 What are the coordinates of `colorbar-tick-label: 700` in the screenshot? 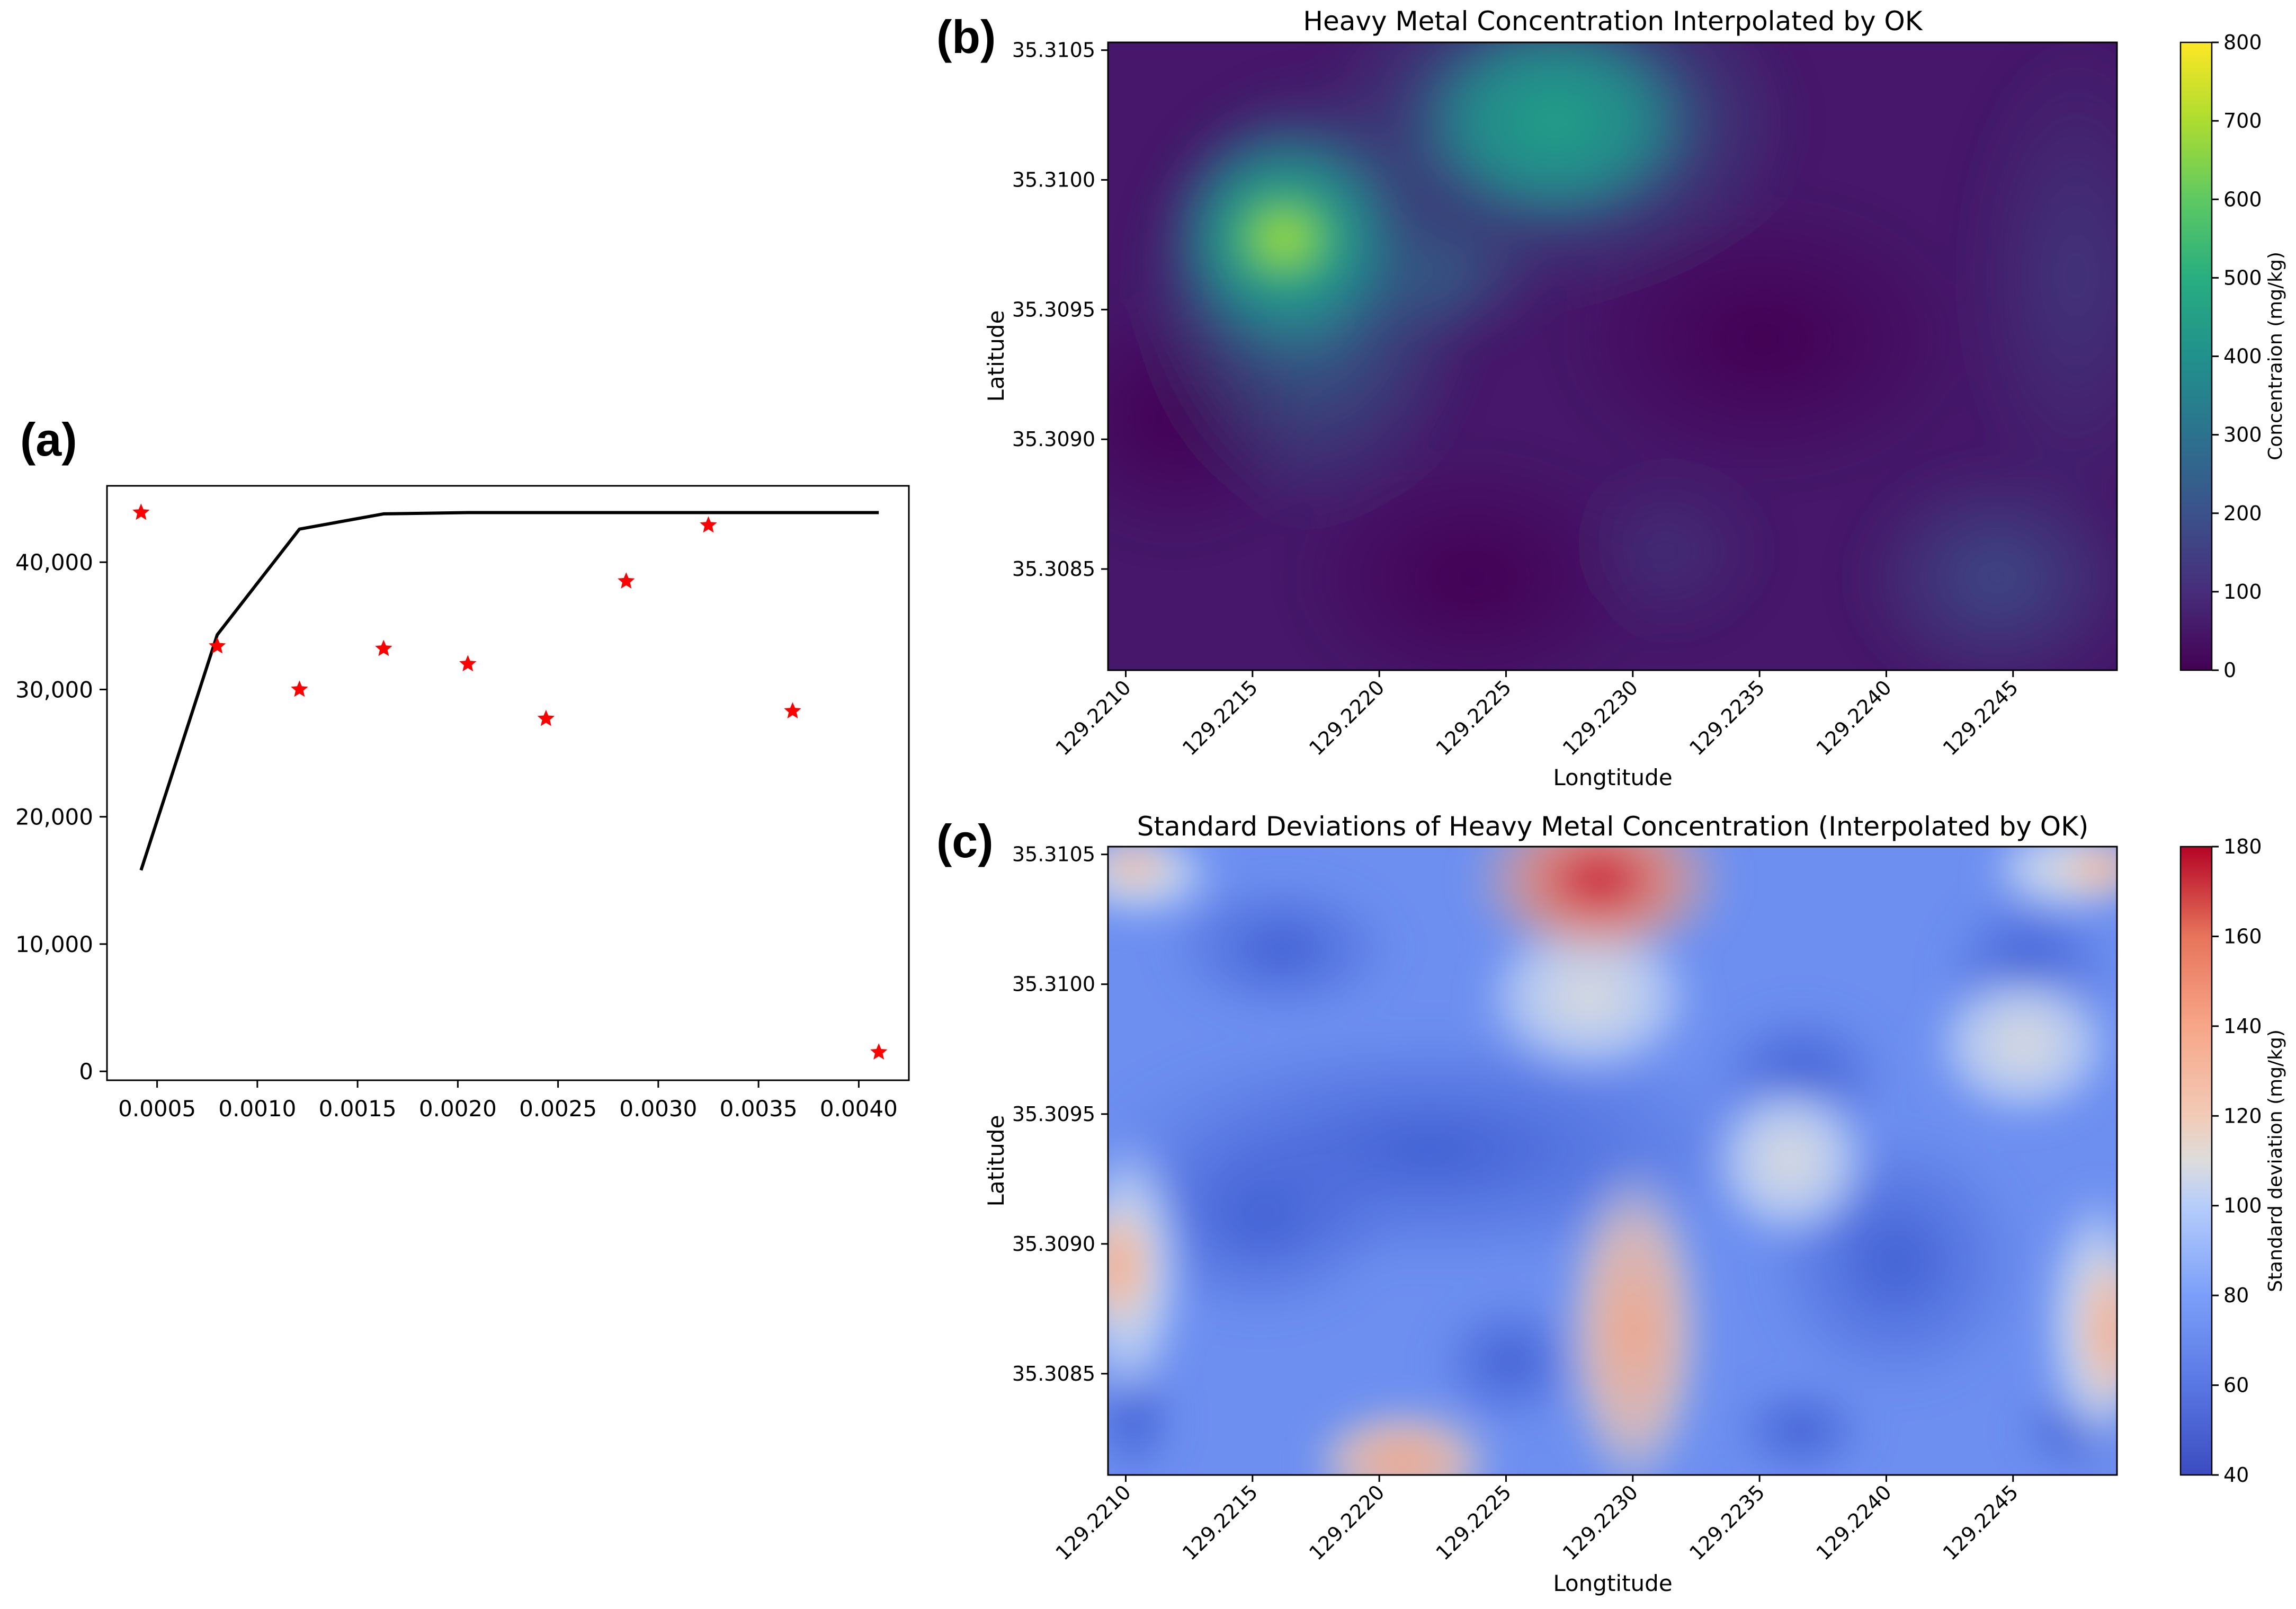 It's located at (2242, 121).